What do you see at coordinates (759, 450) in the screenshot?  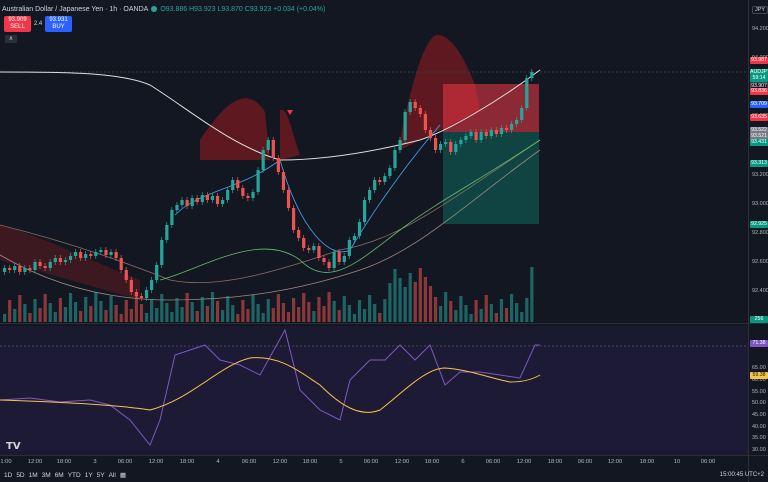 I see `rsi-axis-label: 30.00` at bounding box center [759, 450].